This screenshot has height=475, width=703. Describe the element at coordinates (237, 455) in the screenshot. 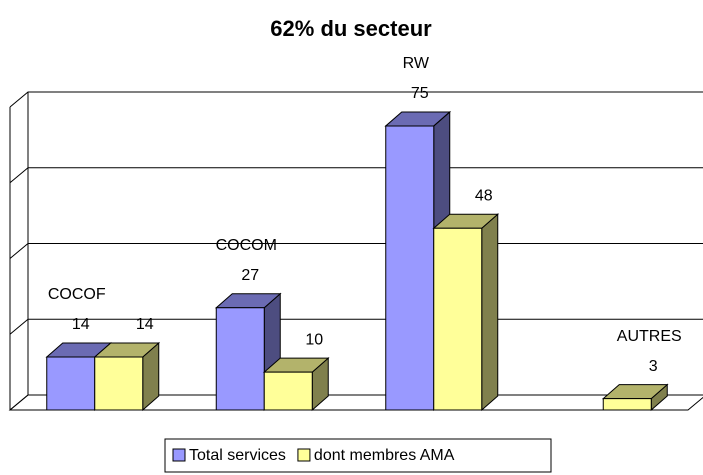

I see `legend-label: Total services` at that location.